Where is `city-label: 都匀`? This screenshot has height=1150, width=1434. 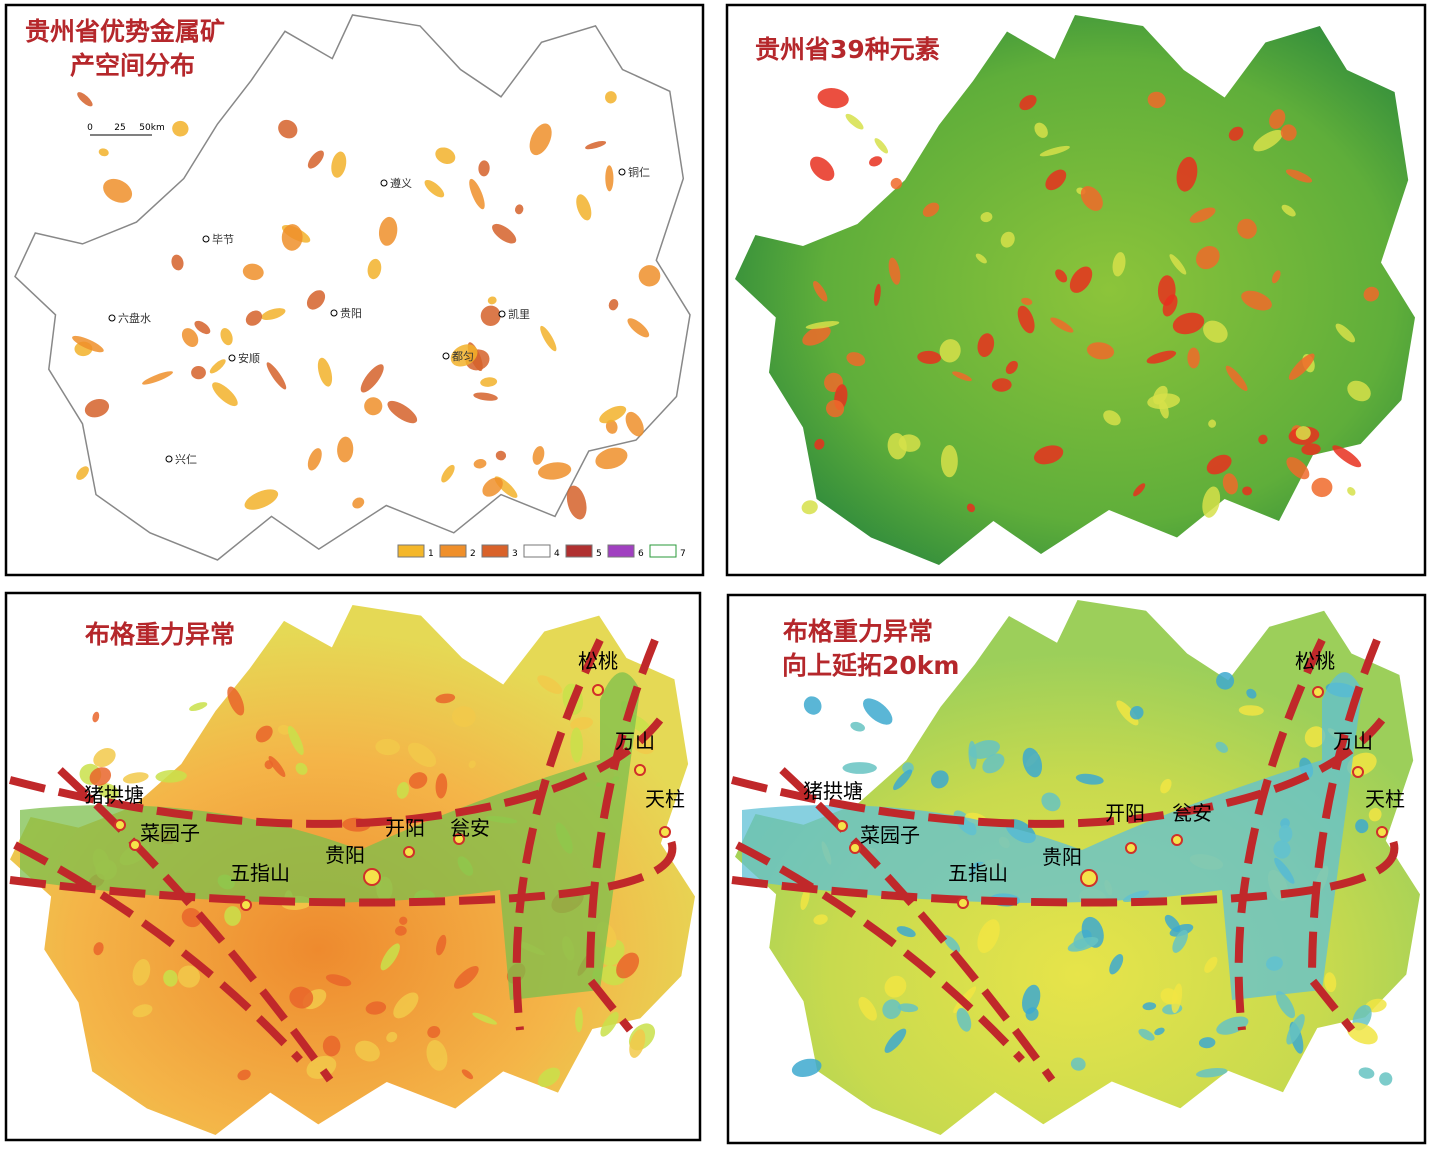
city-label: 都匀 is located at coordinates (463, 356).